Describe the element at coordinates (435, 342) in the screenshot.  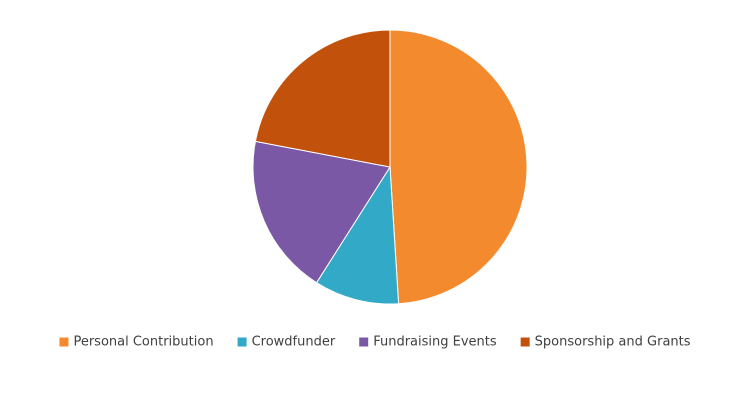
I see `legend-label: Fundraising Events` at that location.